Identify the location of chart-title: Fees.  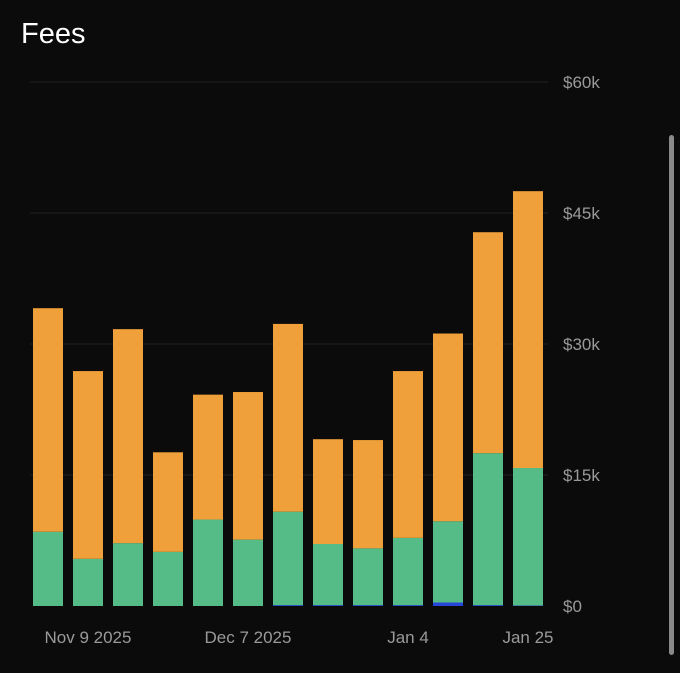
(53, 34).